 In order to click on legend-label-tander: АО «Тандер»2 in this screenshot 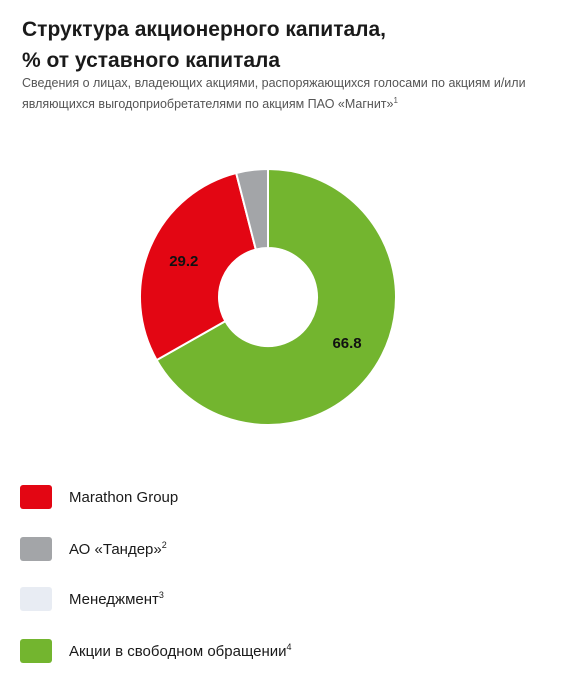, I will do `click(118, 549)`.